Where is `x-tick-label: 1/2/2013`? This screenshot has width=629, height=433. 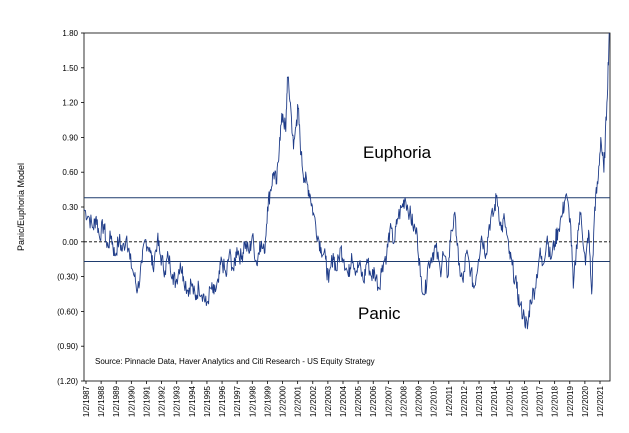
x-tick-label: 1/2/2013 is located at coordinates (479, 401).